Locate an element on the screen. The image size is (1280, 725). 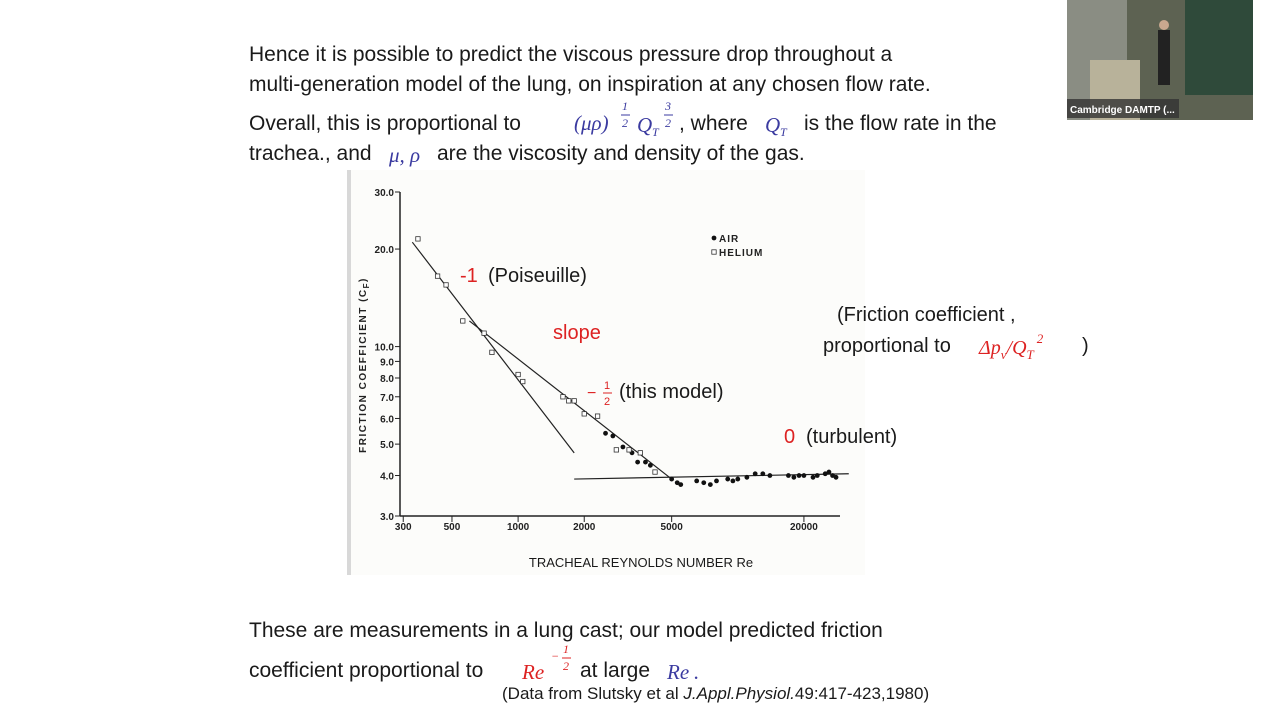
bottom-text: at large is located at coordinates (615, 670).